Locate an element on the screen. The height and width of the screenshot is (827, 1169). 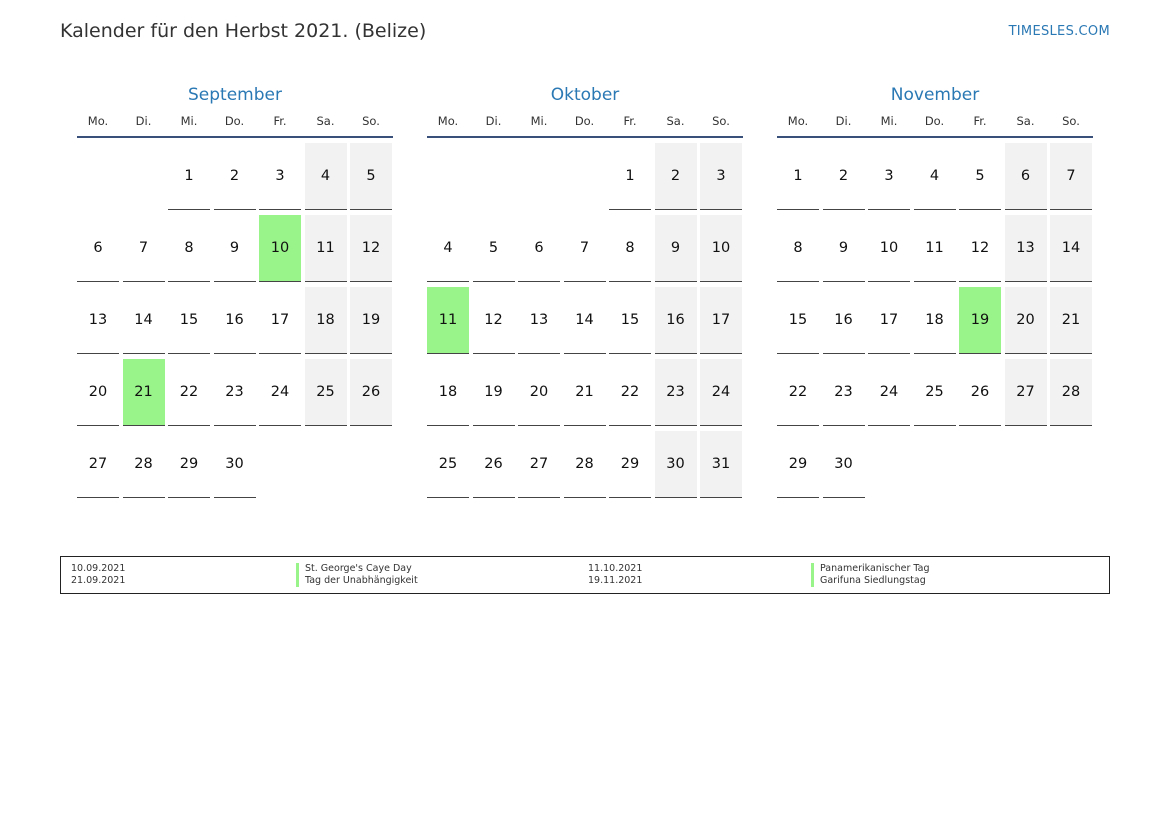
weekday-header: Mo. Di. Mi. Do. Fr. Sa. So. is located at coordinates (235, 124).